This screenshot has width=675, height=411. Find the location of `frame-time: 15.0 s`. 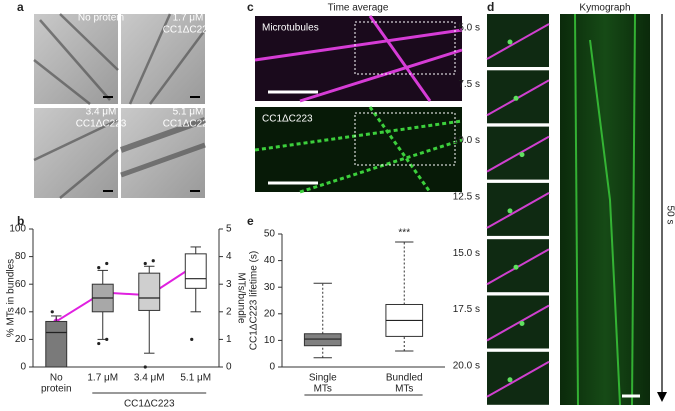

frame-time: 15.0 s is located at coordinates (466, 253).